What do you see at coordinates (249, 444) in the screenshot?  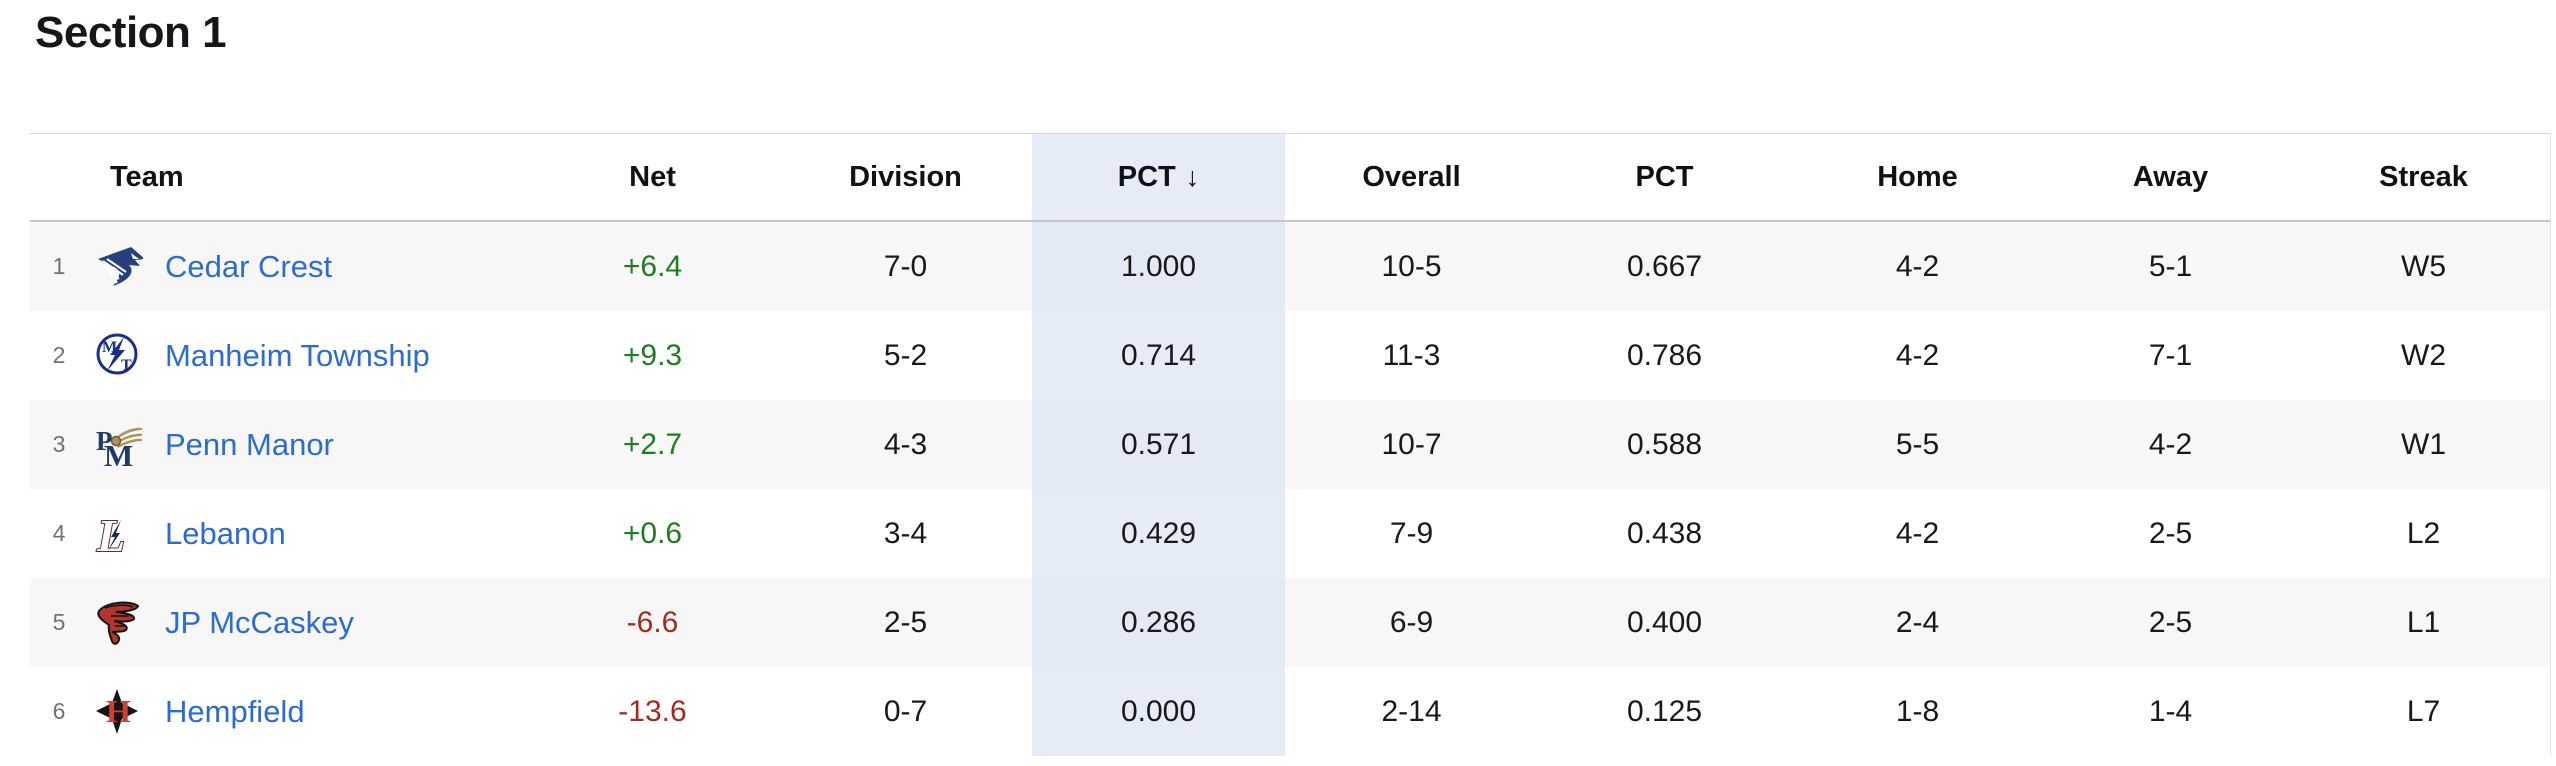 I see `team-link: Penn Manor` at bounding box center [249, 444].